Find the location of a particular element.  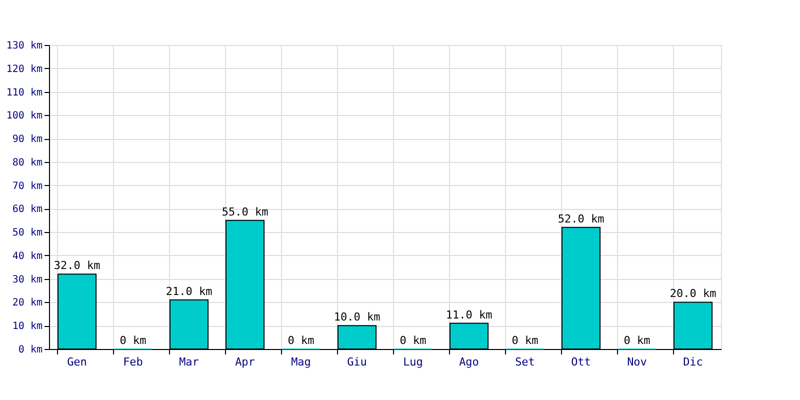

y-tick-label: 130 km is located at coordinates (24, 46).